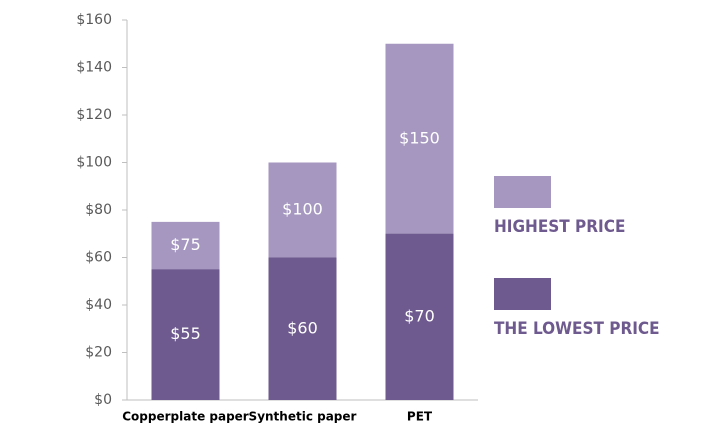 This screenshot has width=704, height=440. What do you see at coordinates (94, 68) in the screenshot?
I see `y-tick-label: $140` at bounding box center [94, 68].